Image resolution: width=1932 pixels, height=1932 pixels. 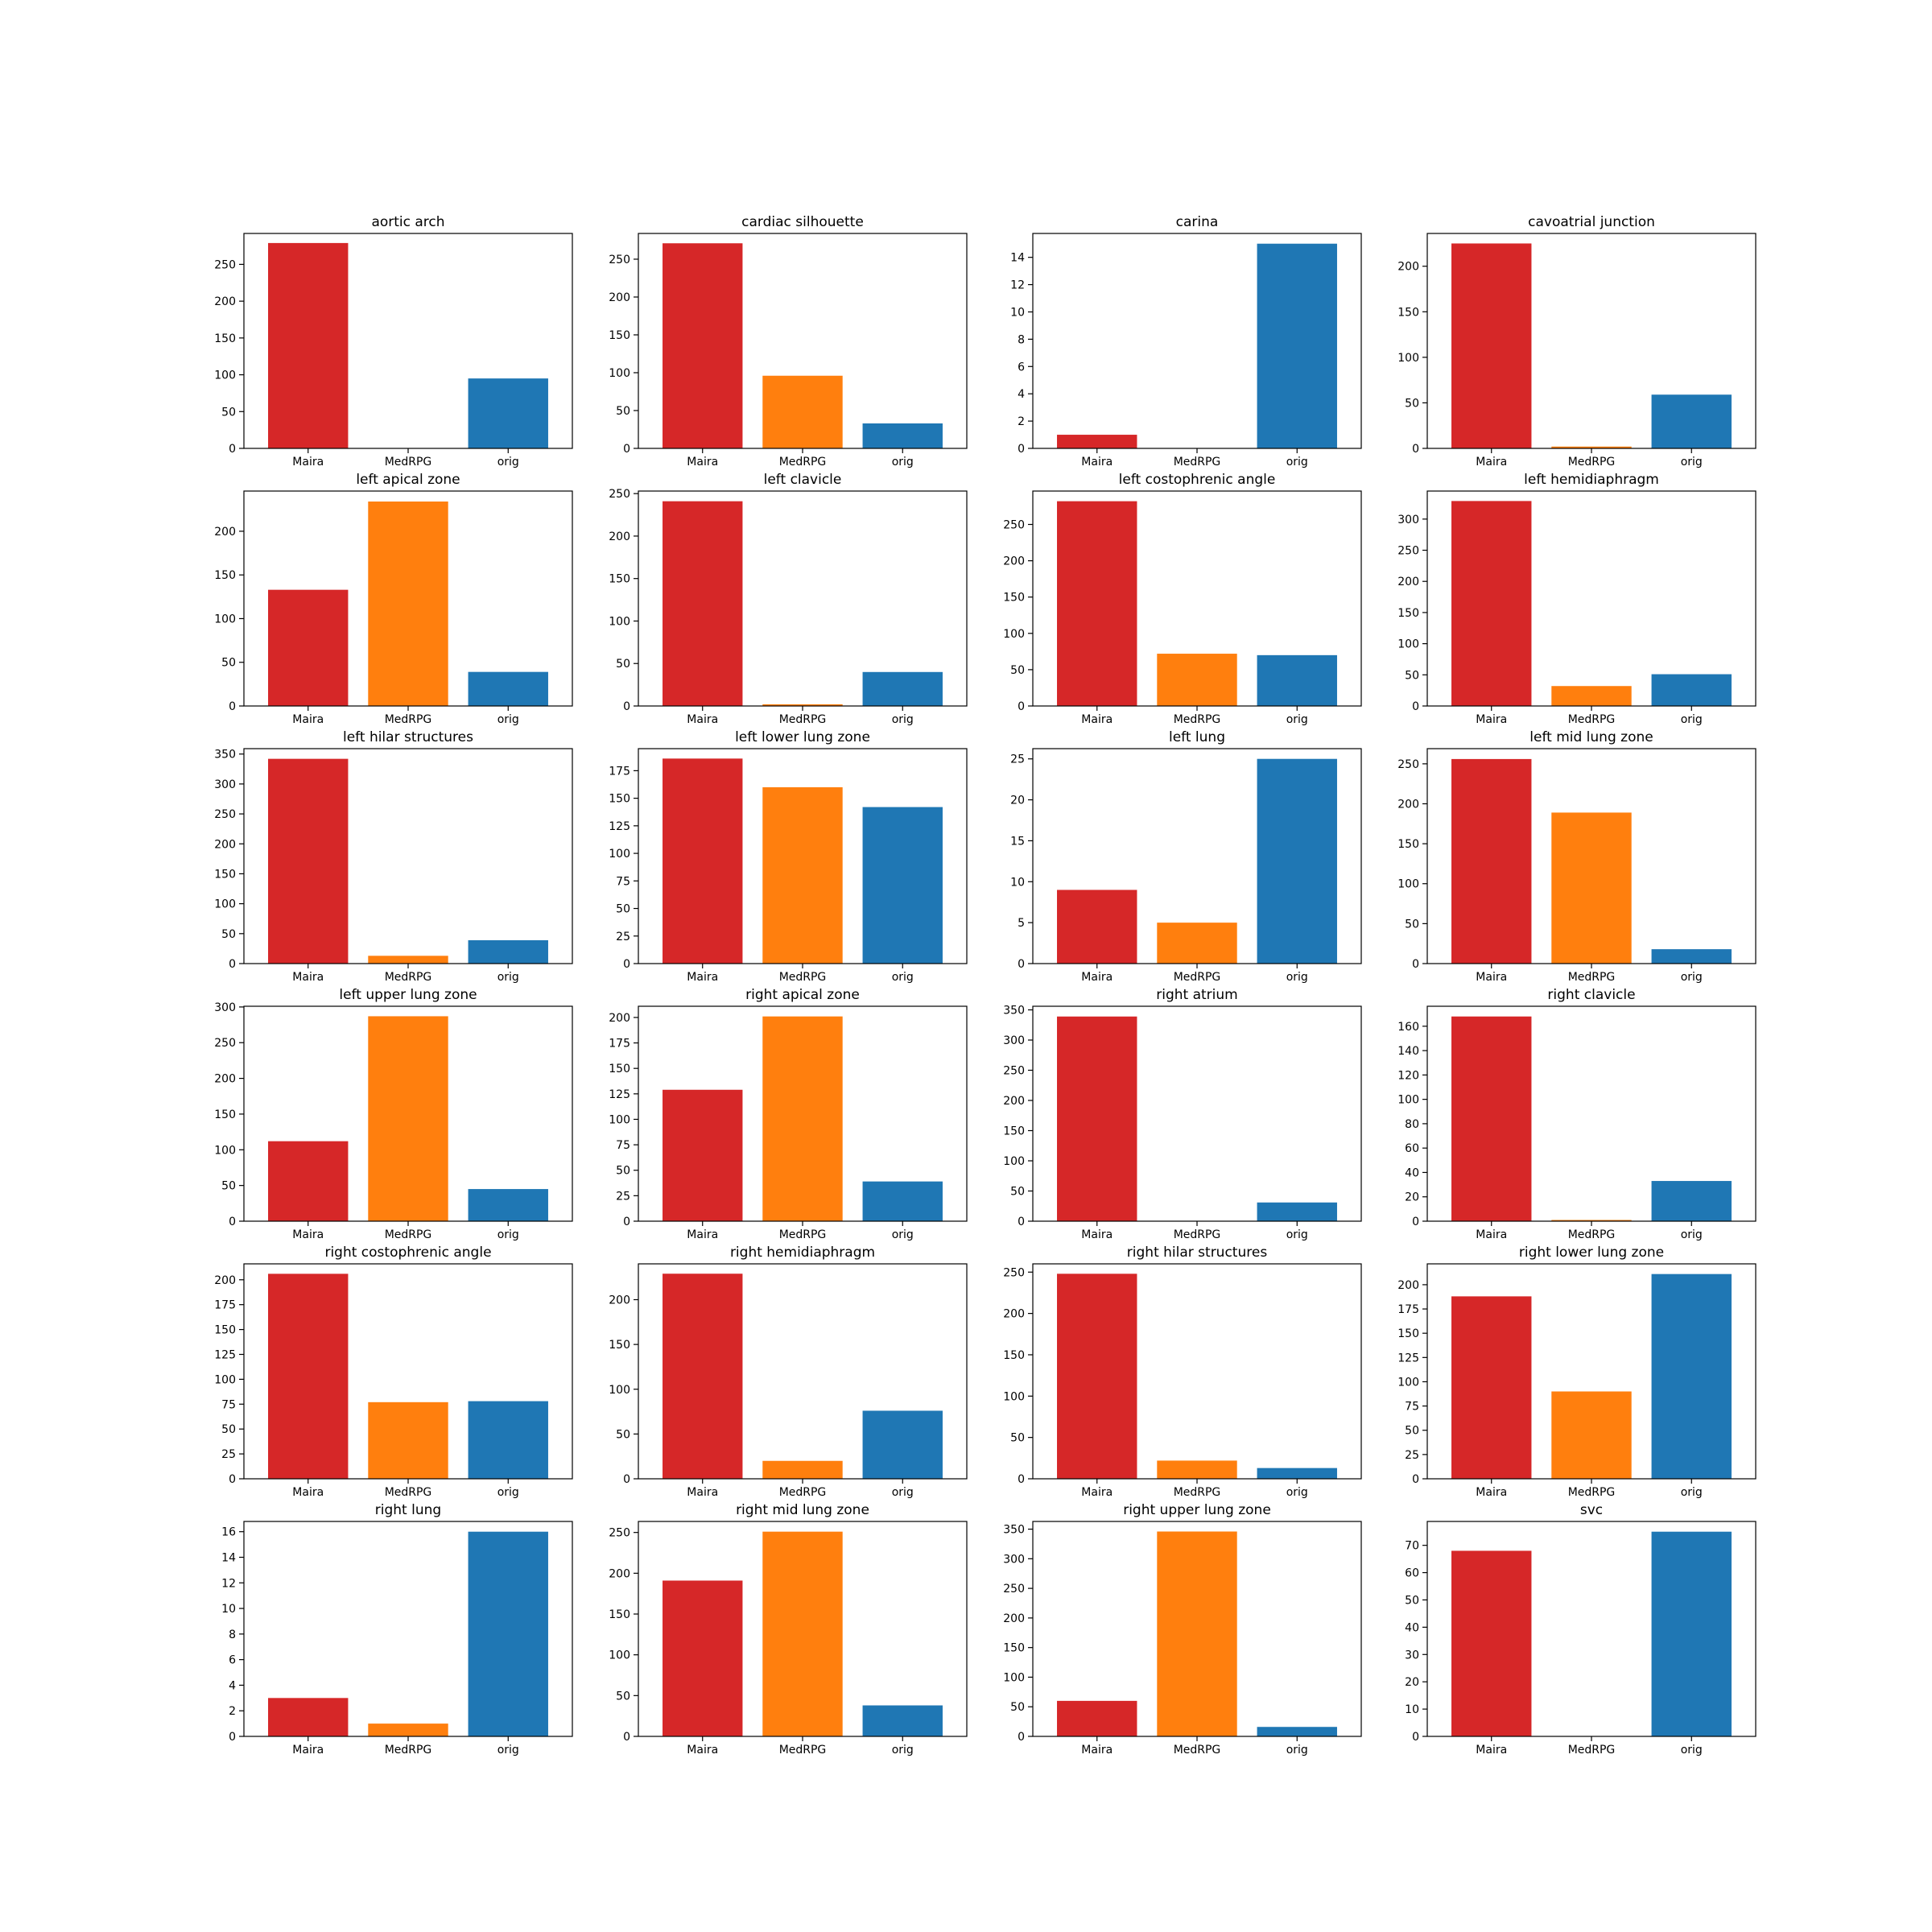 What do you see at coordinates (1186, 856) in the screenshot?
I see `subplot: left lung 0 5 10 15 20 25 Maira MedRPG orig` at bounding box center [1186, 856].